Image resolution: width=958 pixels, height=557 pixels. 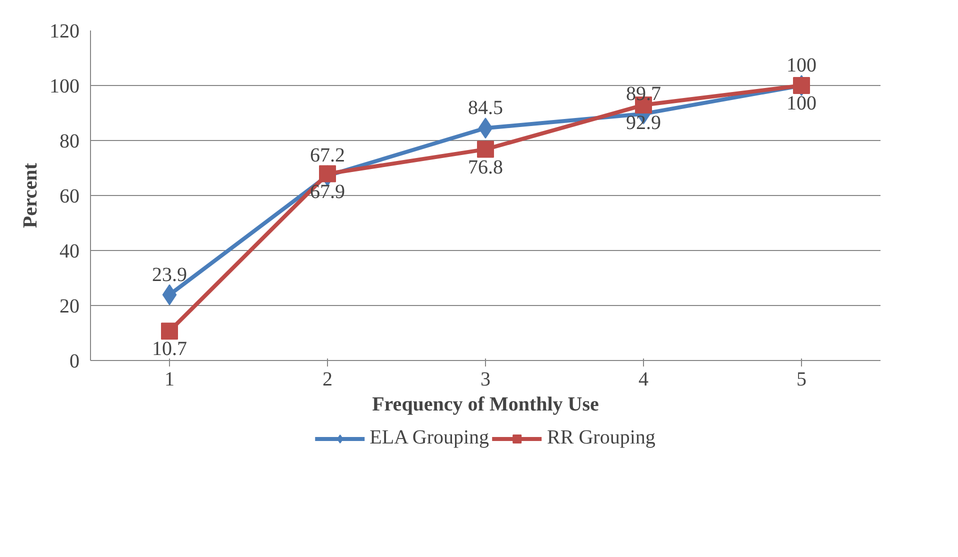 What do you see at coordinates (643, 93) in the screenshot?
I see `data-label: 89.7` at bounding box center [643, 93].